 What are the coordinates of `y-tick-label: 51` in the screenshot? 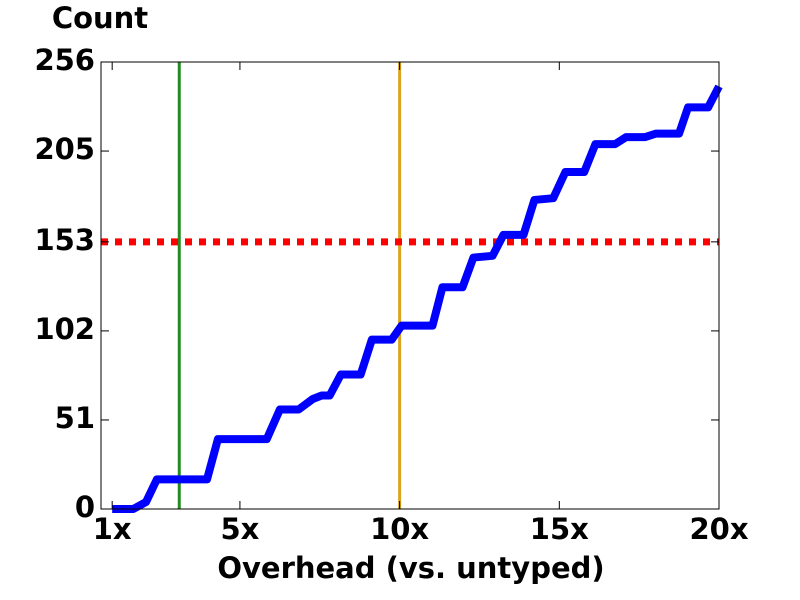 It's located at (75, 418).